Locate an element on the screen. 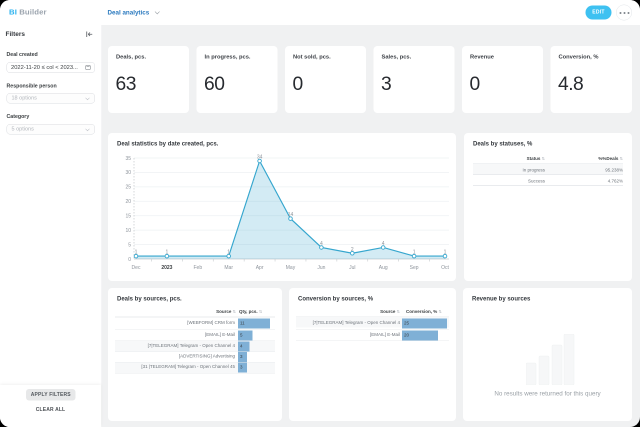 The image size is (640, 427). svg-text: 35 is located at coordinates (128, 159).